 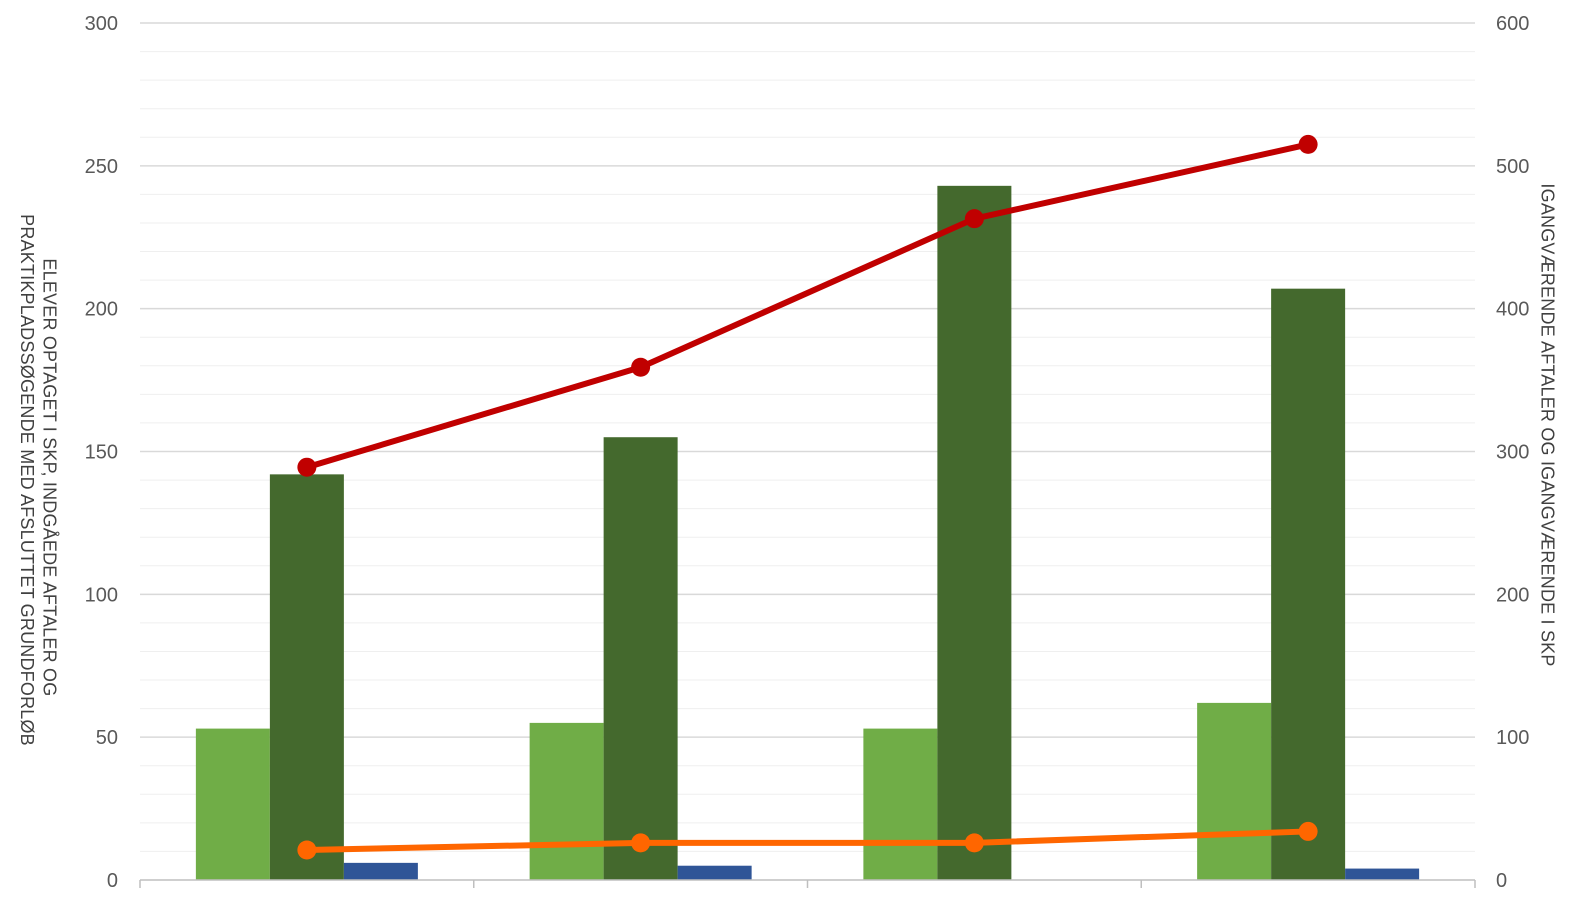 I want to click on left-tick-label: 150, so click(x=101, y=453).